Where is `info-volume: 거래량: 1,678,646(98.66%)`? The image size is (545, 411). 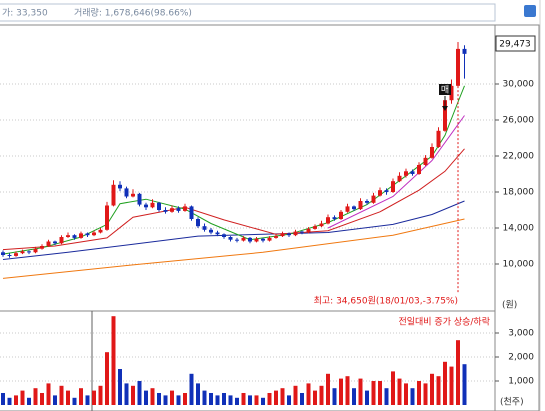
info-volume: 거래량: 1,678,646(98.66%) is located at coordinates (133, 13).